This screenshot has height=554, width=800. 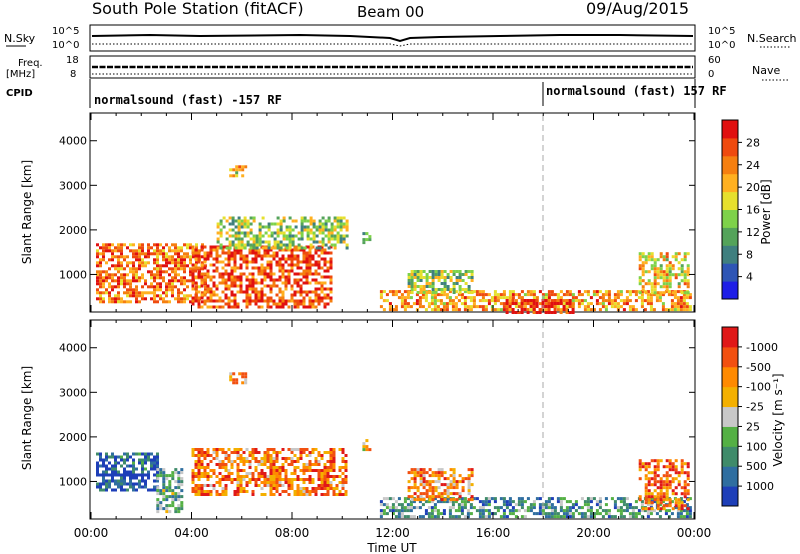 I want to click on colorbar-swatch, so click(x=730, y=397).